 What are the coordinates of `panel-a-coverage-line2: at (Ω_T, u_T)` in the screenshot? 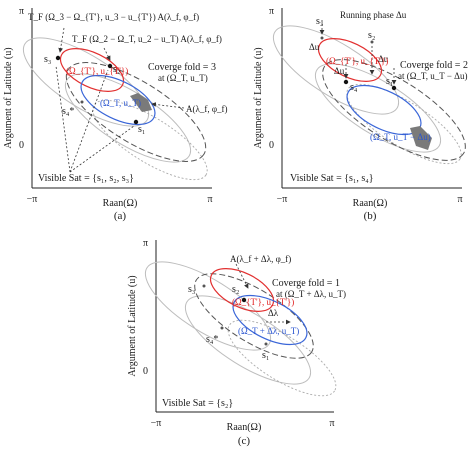 It's located at (183, 78).